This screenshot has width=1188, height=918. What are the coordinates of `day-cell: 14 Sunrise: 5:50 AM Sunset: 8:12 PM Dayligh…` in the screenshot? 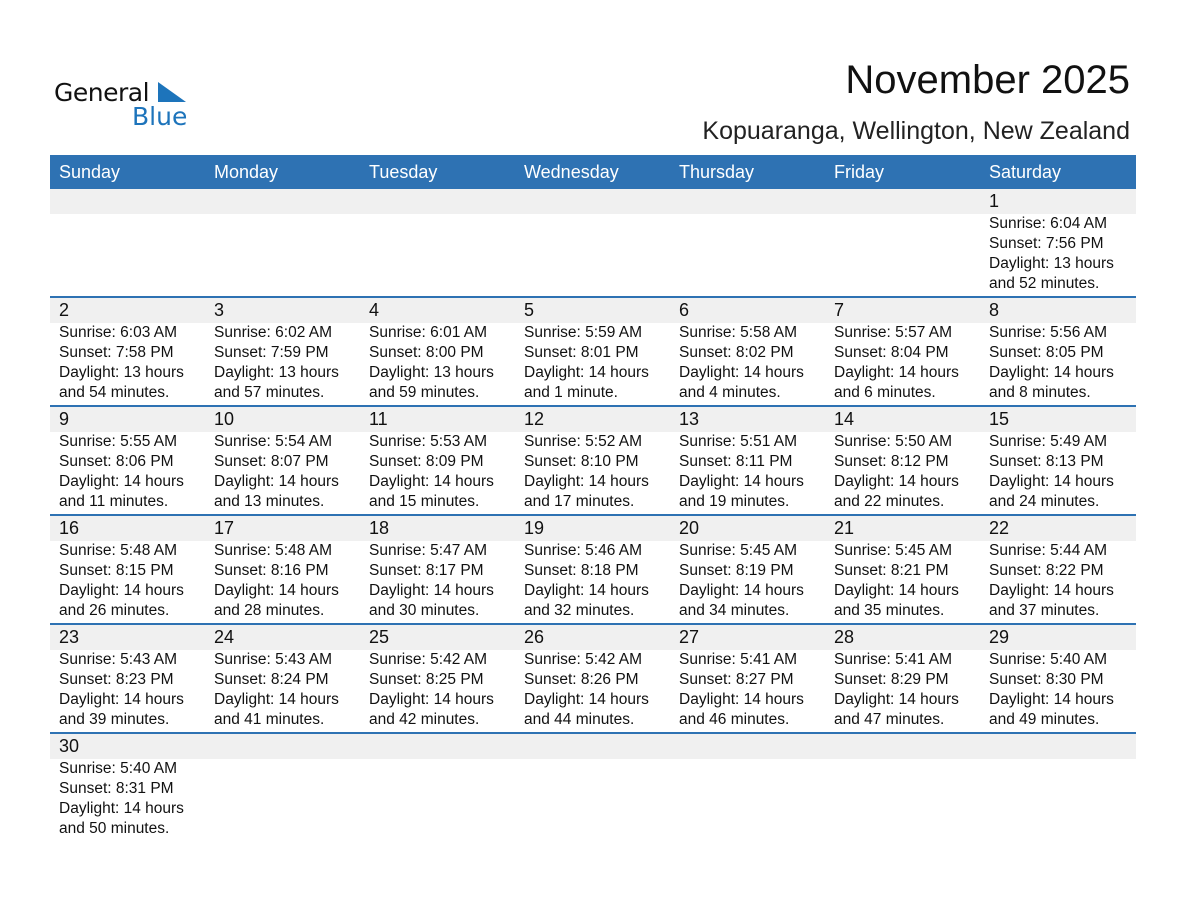 It's located at (902, 460).